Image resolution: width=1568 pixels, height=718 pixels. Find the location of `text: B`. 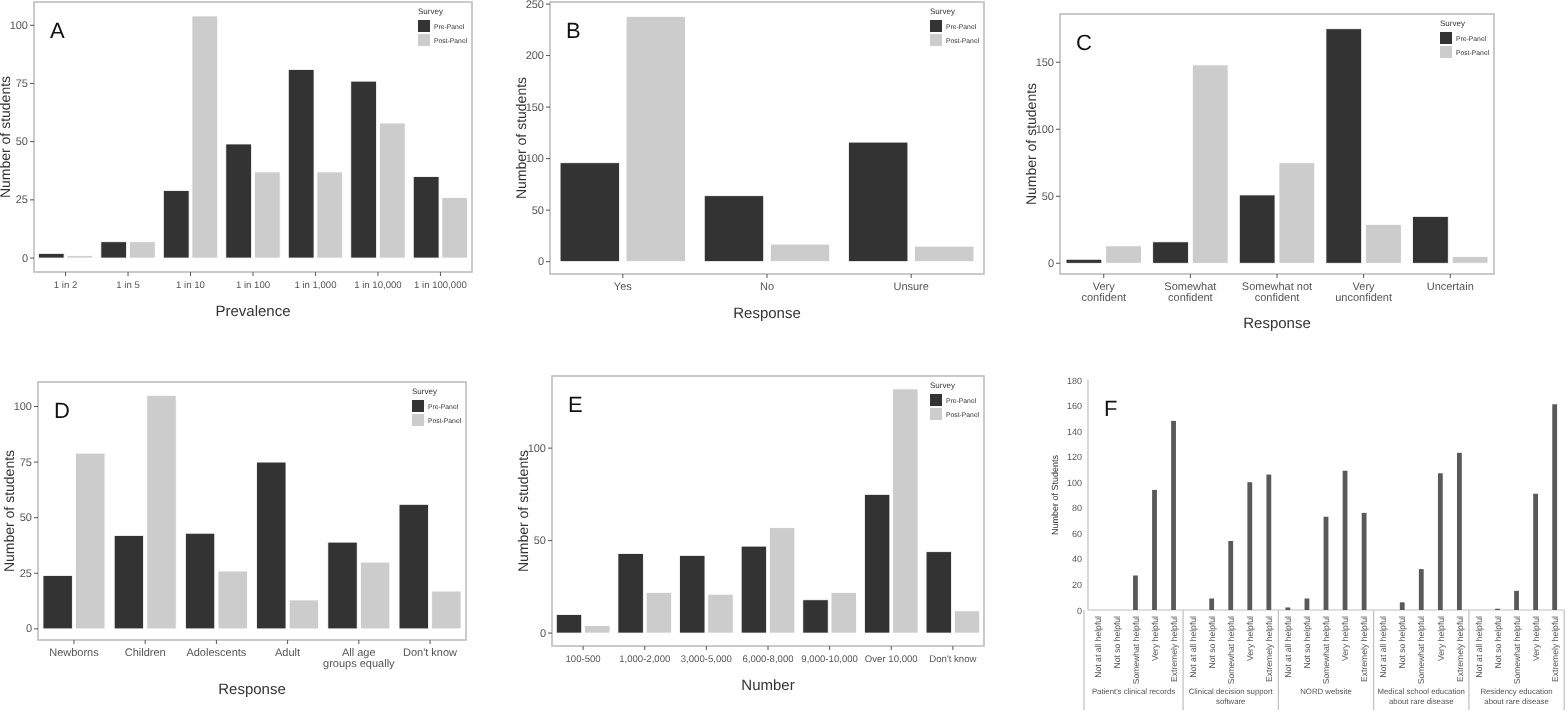

text: B is located at coordinates (573, 32).